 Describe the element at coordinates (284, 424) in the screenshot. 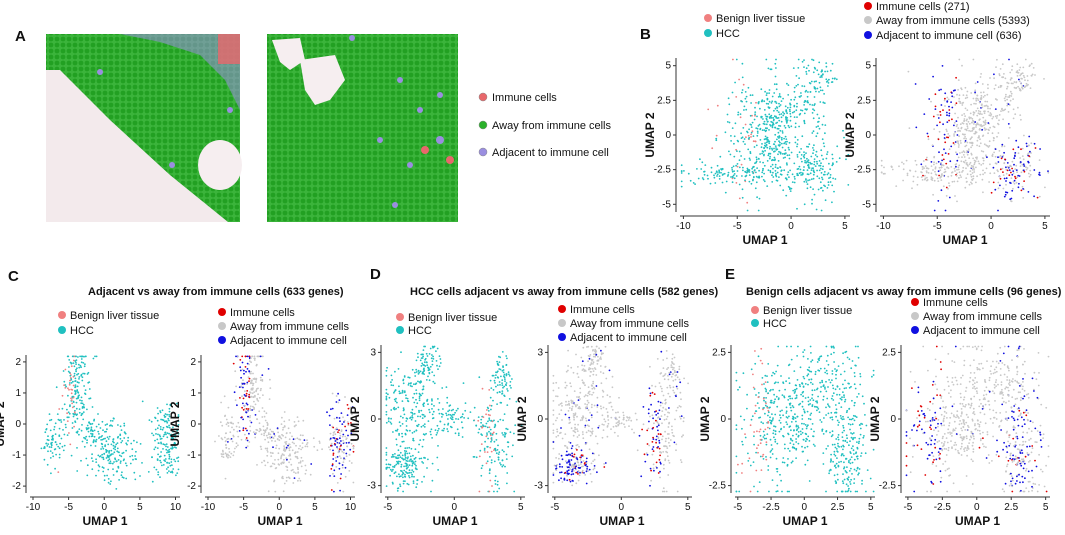

I see `scatter-points` at that location.